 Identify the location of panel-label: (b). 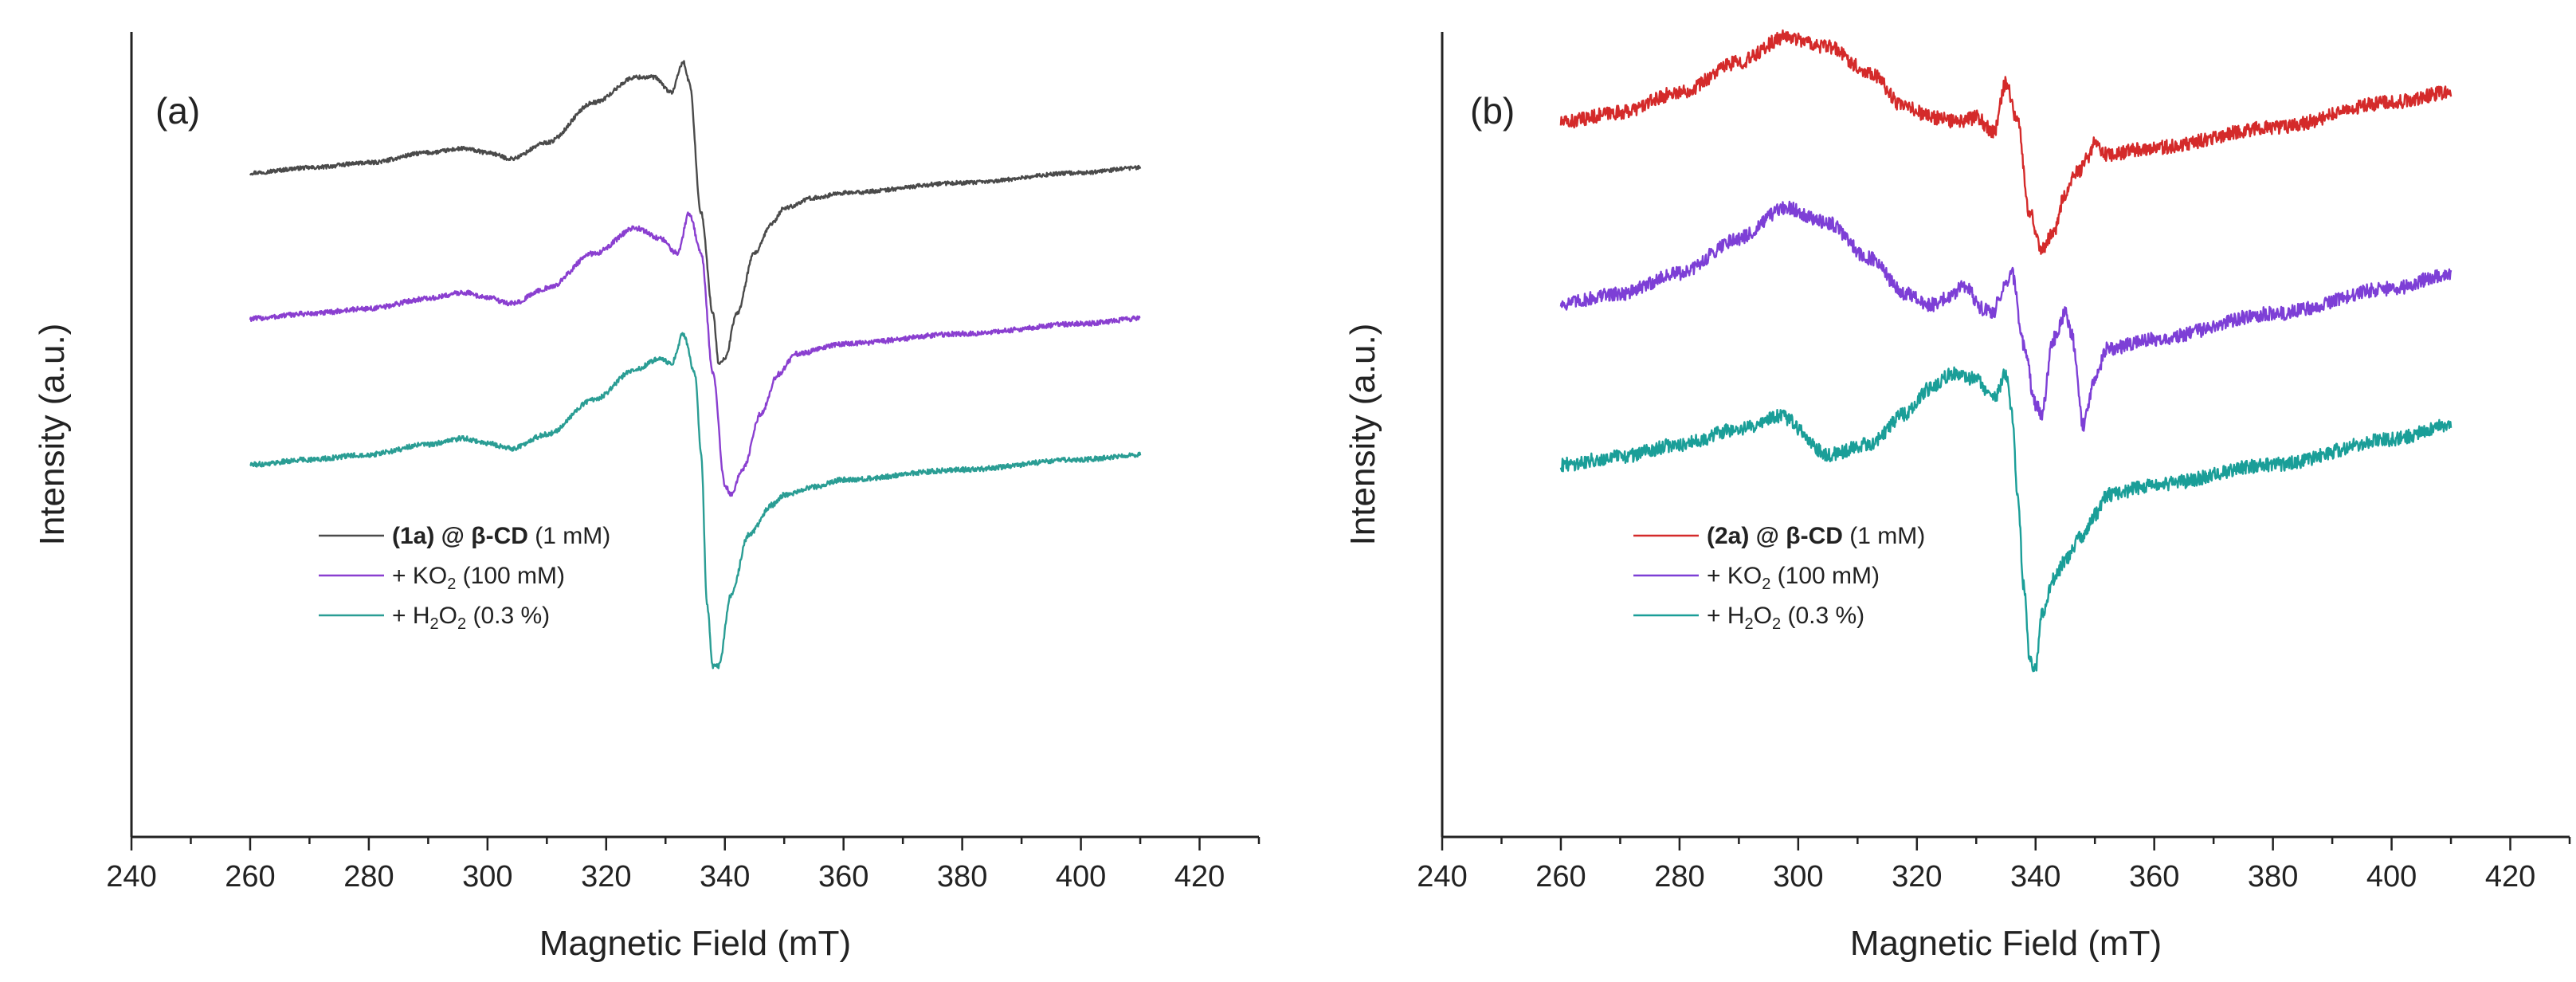
(1493, 111).